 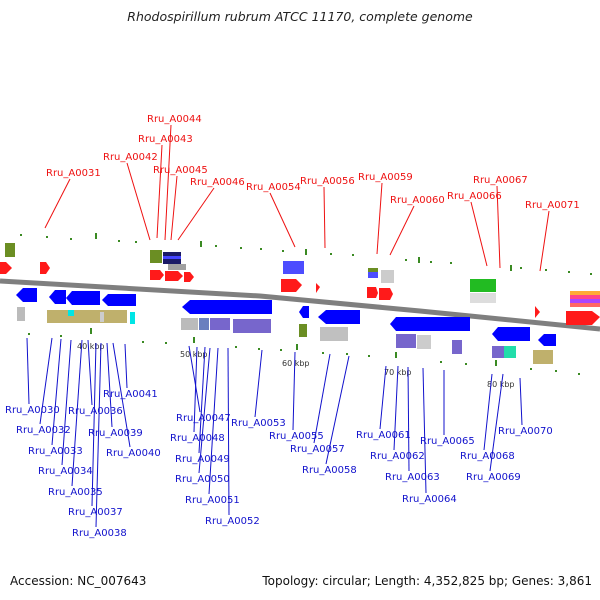 What do you see at coordinates (73, 173) in the screenshot?
I see `gene-label: Rru_A0031` at bounding box center [73, 173].